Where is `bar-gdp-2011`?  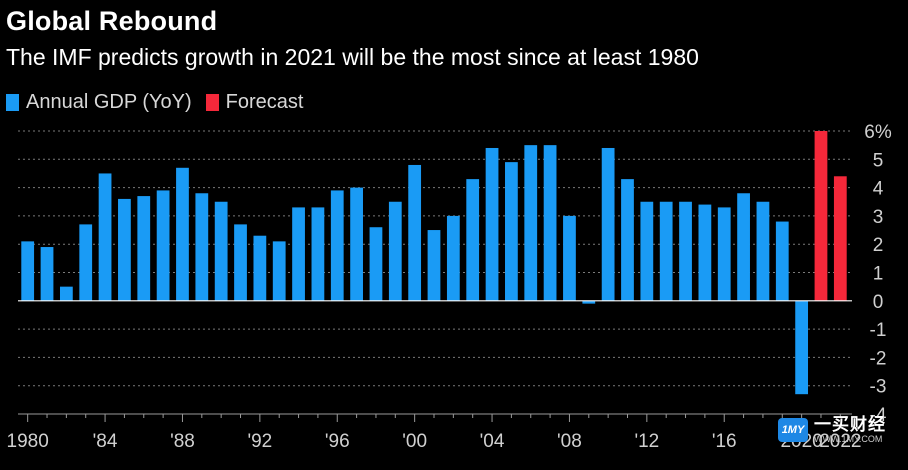 bar-gdp-2011 is located at coordinates (627, 240).